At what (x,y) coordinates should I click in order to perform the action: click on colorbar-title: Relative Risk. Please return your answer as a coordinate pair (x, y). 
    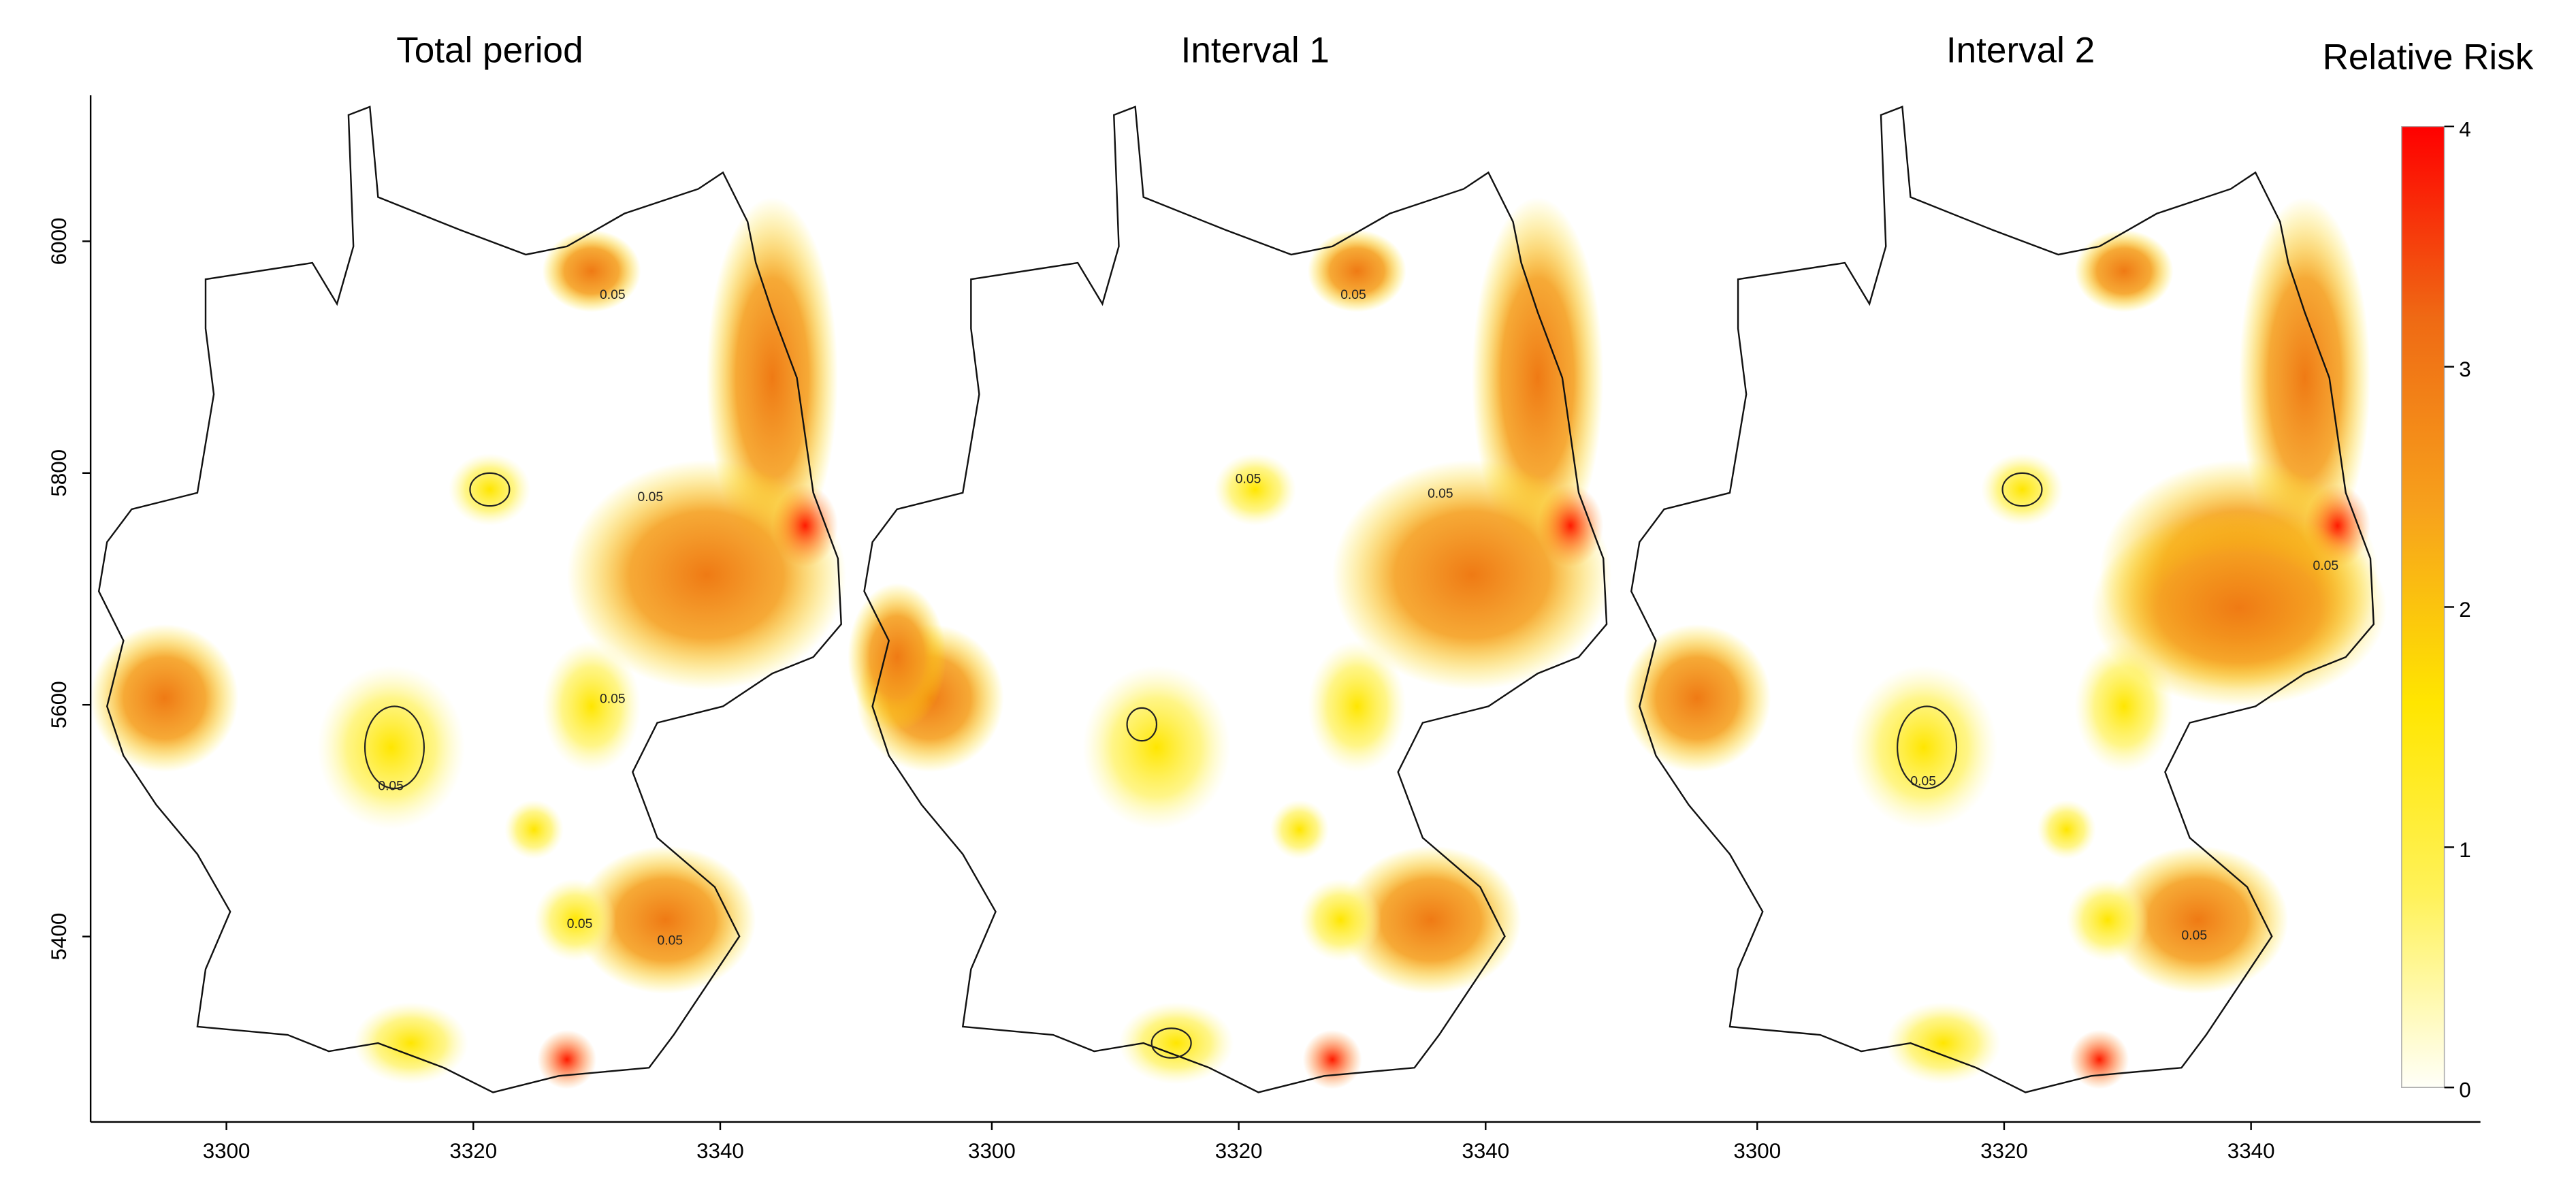
    Looking at the image, I should click on (2429, 57).